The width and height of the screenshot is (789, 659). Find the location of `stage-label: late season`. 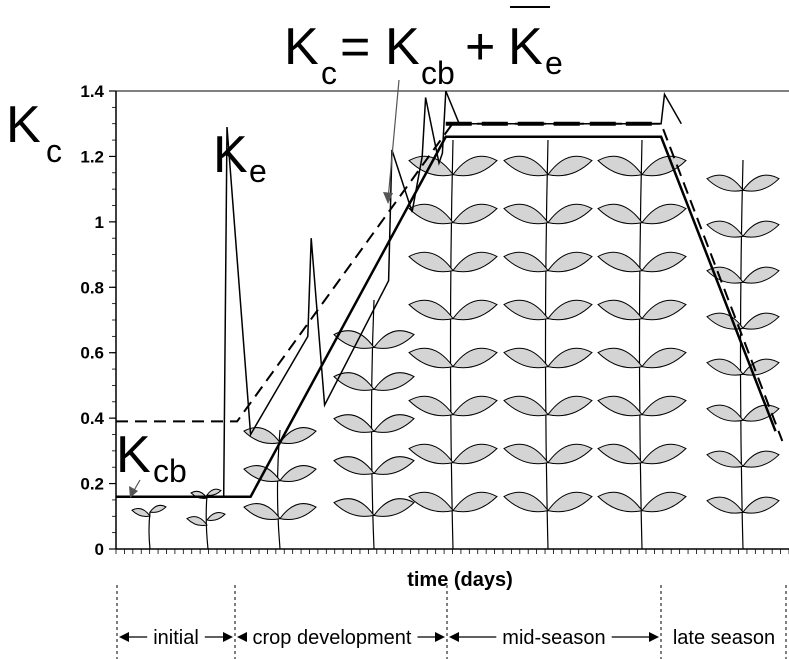

stage-label: late season is located at coordinates (724, 638).